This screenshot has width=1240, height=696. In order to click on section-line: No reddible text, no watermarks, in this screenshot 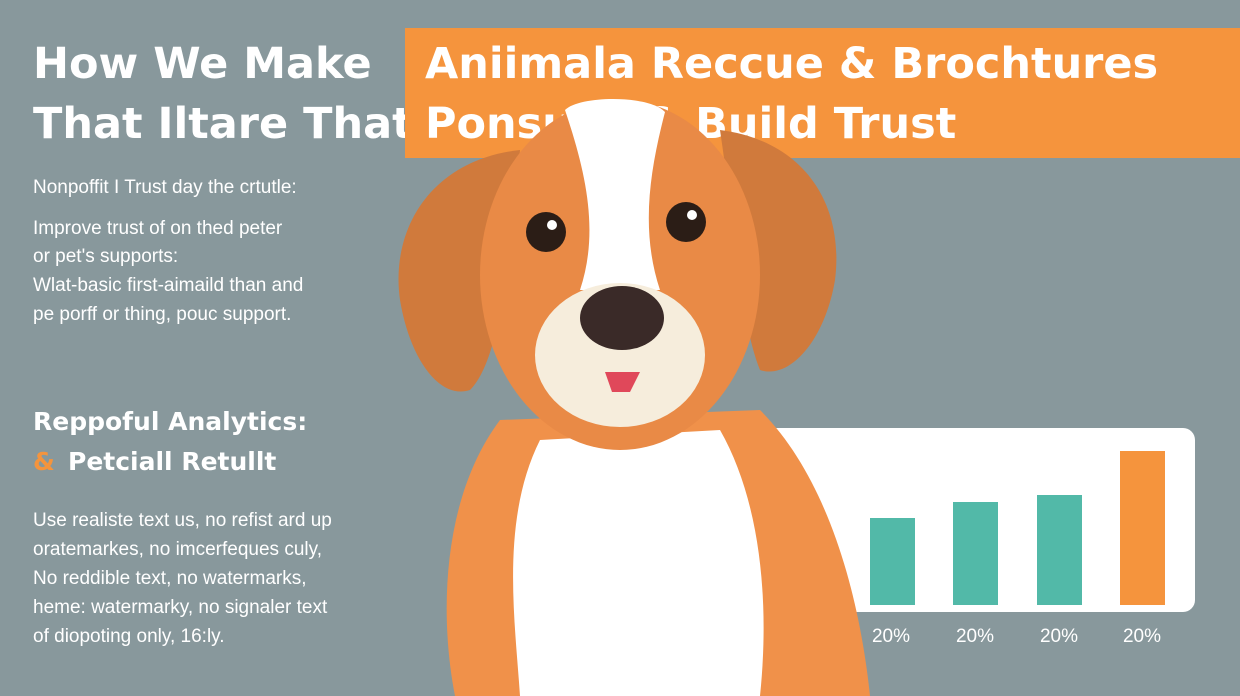, I will do `click(170, 578)`.